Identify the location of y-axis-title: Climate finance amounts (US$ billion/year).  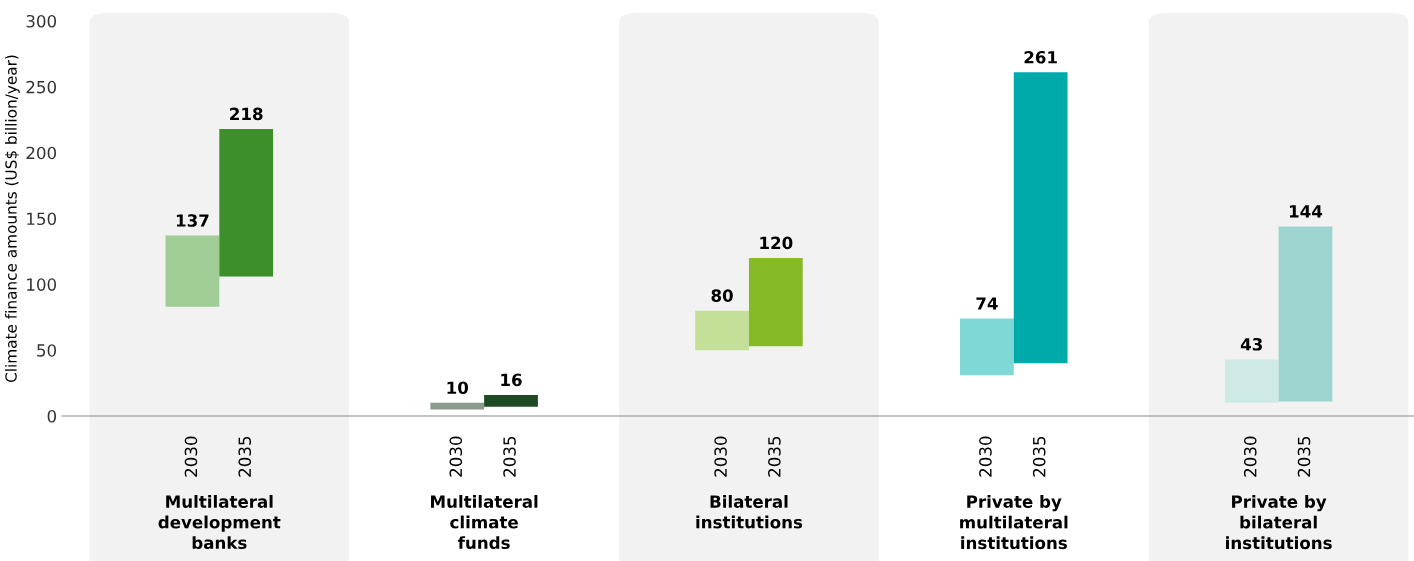
(12, 219).